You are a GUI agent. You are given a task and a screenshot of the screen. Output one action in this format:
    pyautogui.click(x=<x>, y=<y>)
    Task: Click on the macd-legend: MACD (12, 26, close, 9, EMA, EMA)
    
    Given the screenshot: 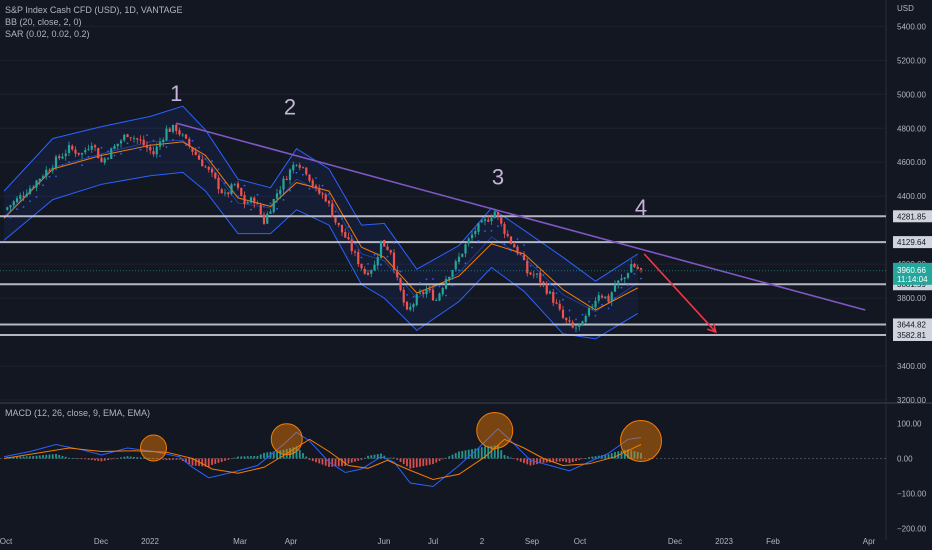 What is the action you would take?
    pyautogui.click(x=78, y=413)
    